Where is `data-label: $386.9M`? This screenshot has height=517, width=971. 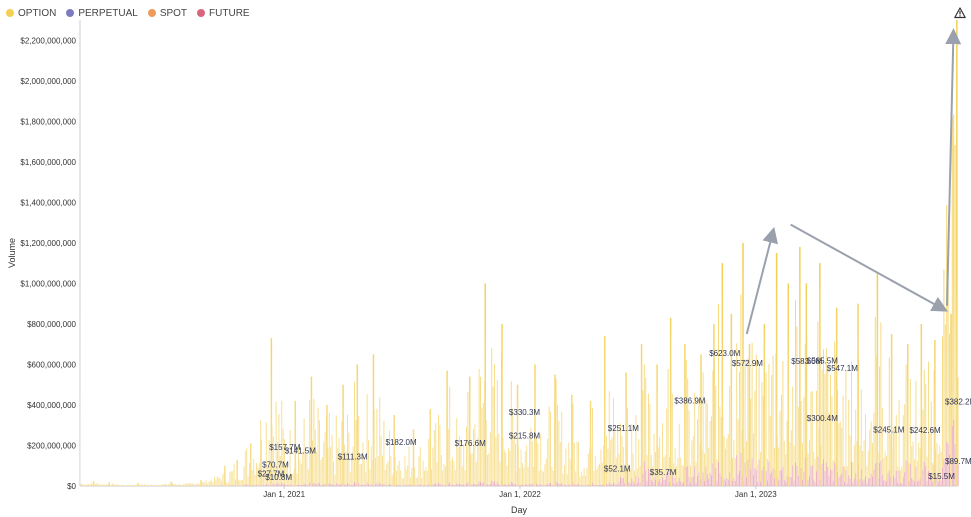
data-label: $386.9M is located at coordinates (689, 401).